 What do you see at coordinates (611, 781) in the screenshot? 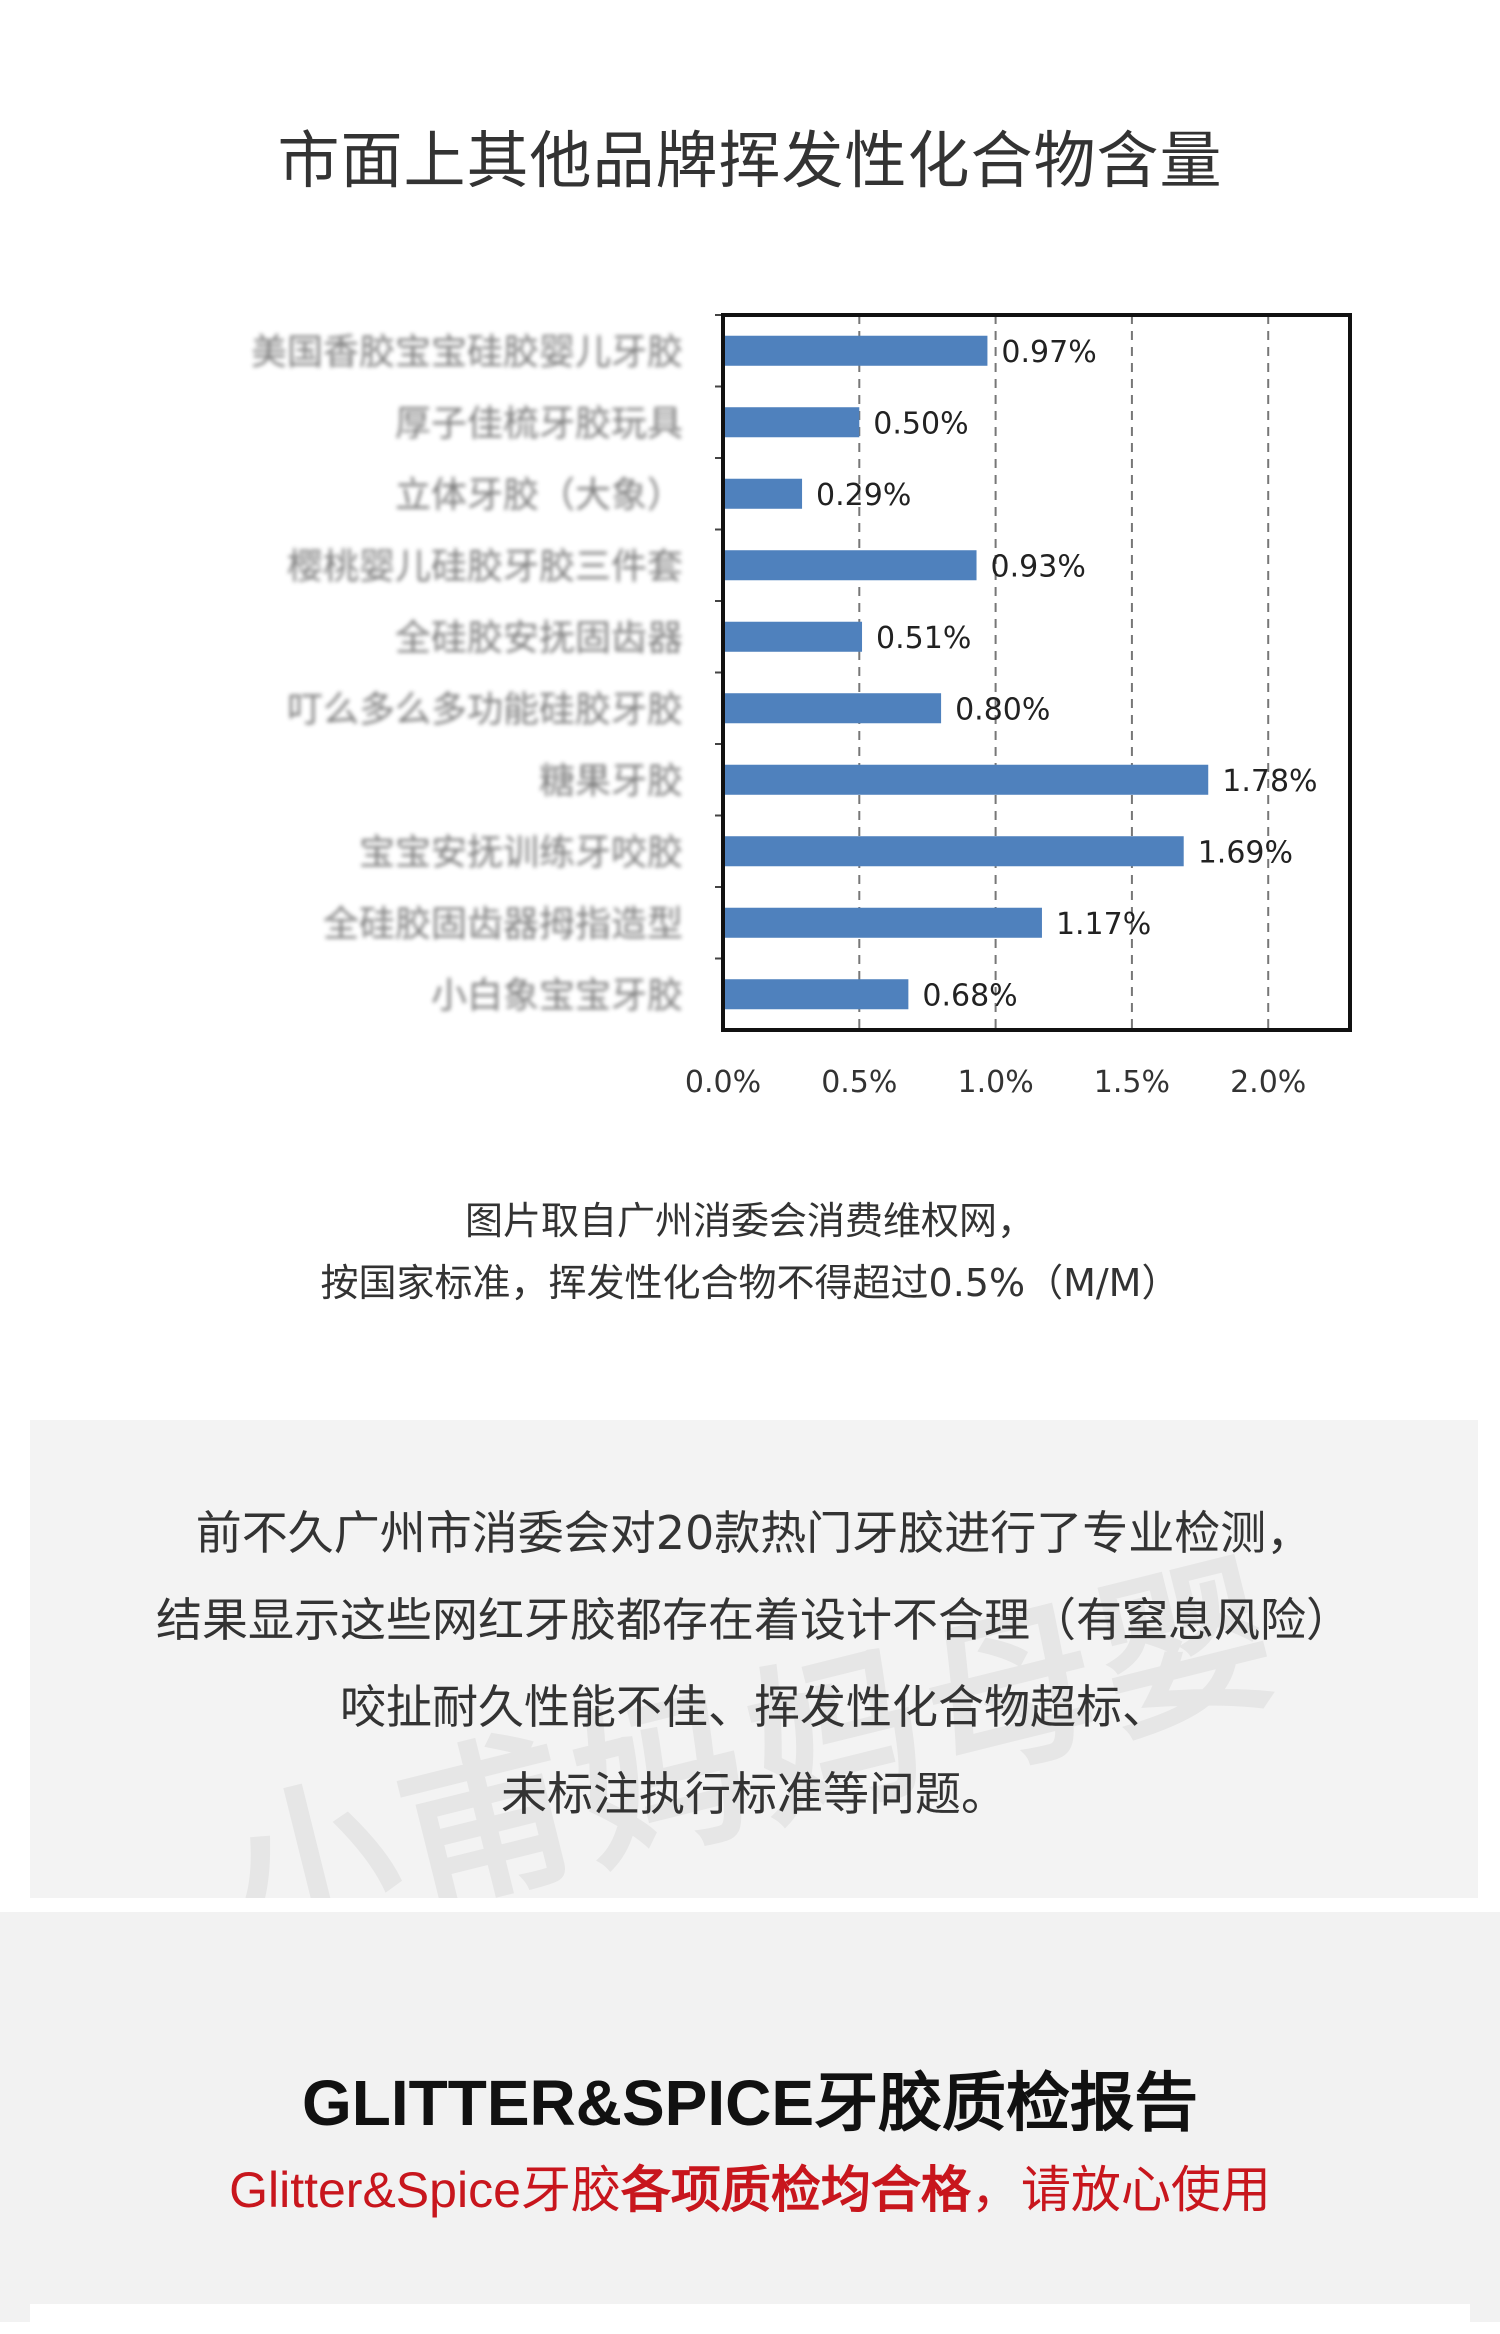
I see `category-label: 糖果牙胶` at bounding box center [611, 781].